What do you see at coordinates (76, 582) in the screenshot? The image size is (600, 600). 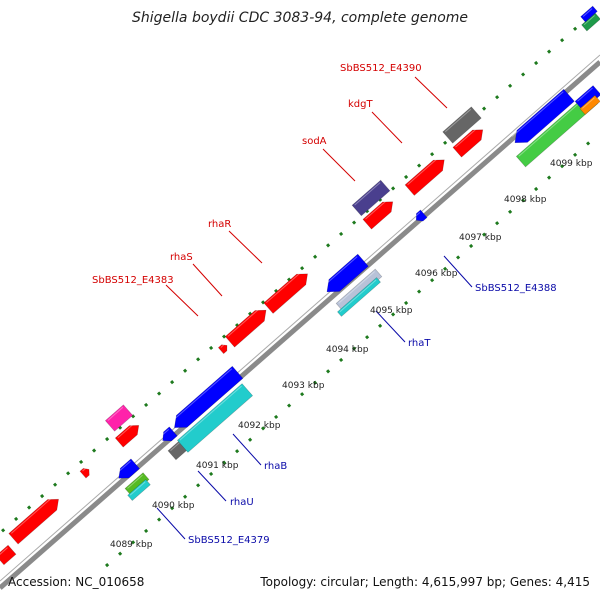 I see `accession-text: Accession: NC_010658` at bounding box center [76, 582].